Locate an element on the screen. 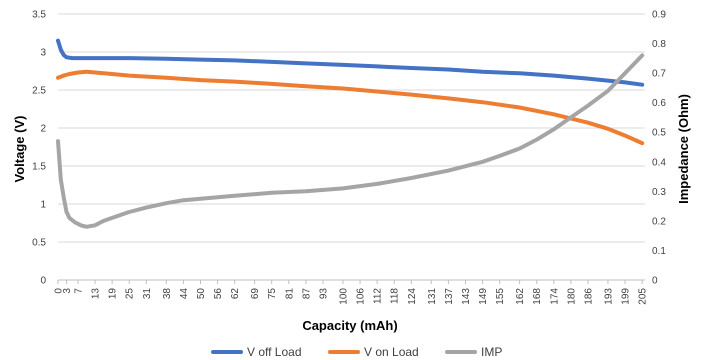  x-tick-label: 13 is located at coordinates (96, 294).